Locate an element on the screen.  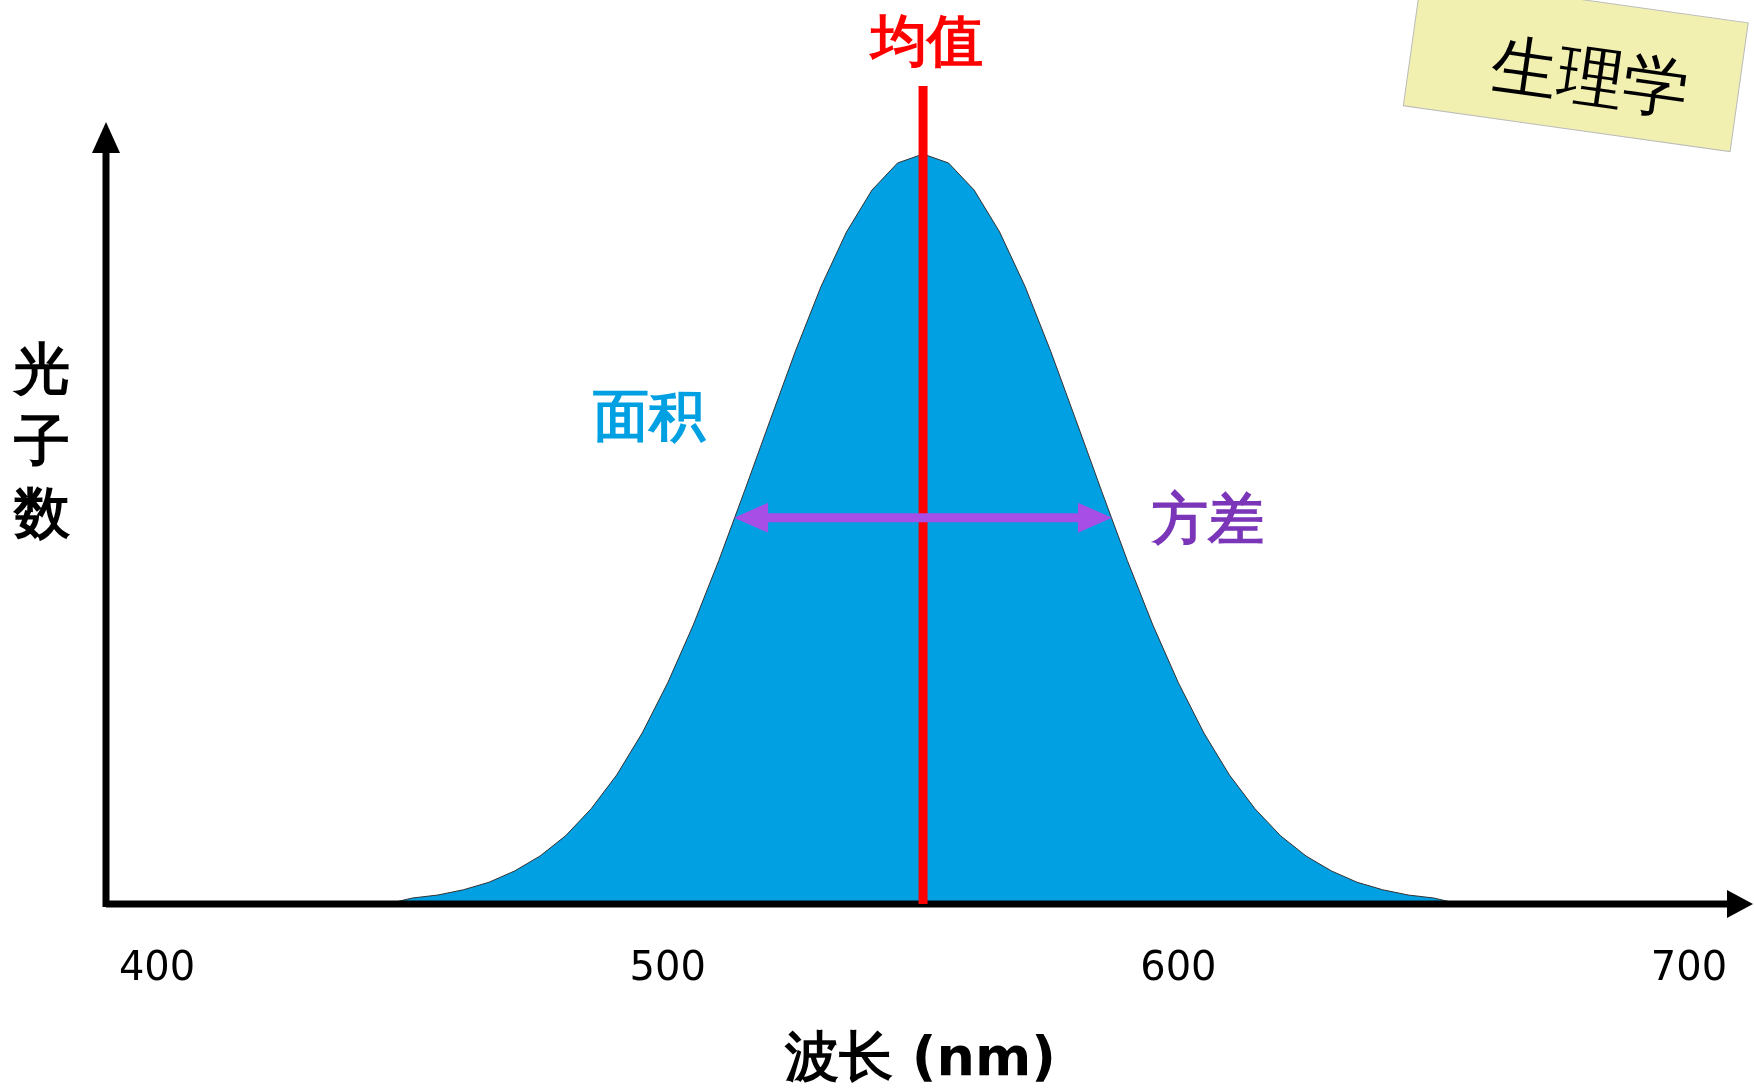
annotation: 面积 is located at coordinates (650, 415).